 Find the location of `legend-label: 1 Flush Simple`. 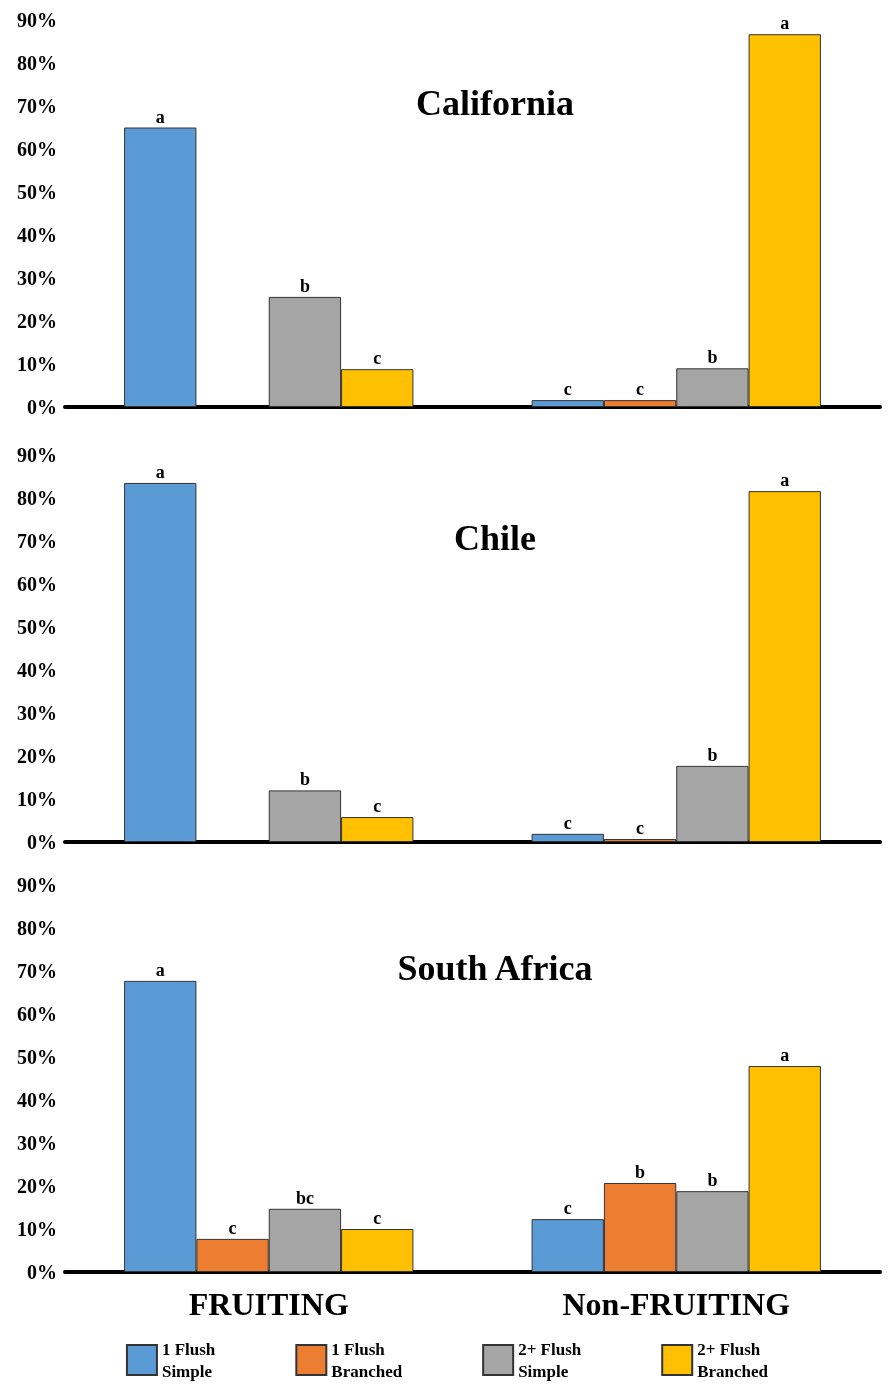

legend-label: 1 Flush Simple is located at coordinates (188, 1360).